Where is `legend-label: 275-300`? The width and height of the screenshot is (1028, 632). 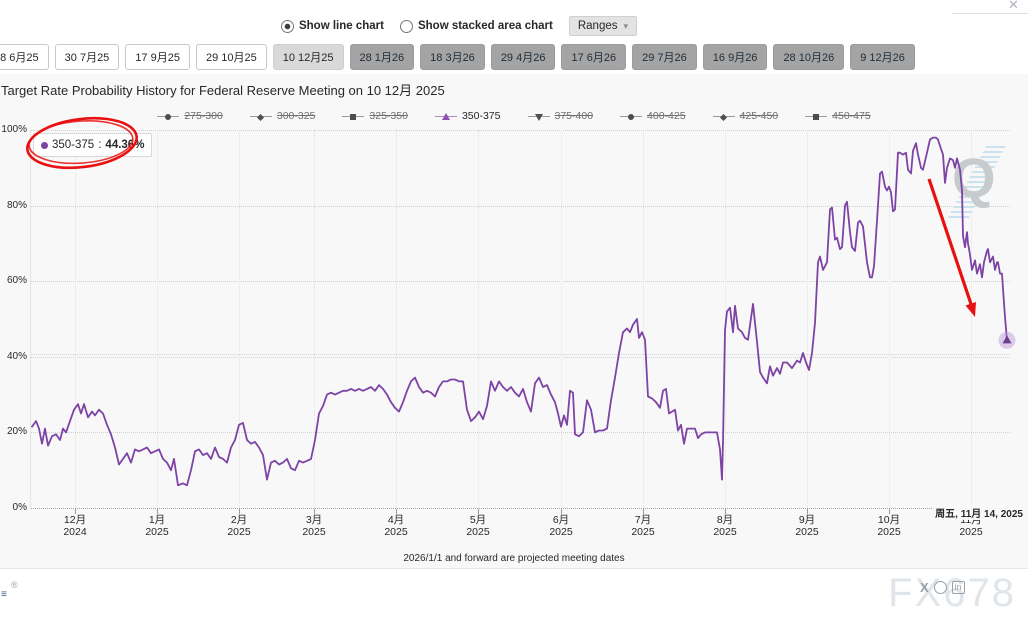 legend-label: 275-300 is located at coordinates (203, 116).